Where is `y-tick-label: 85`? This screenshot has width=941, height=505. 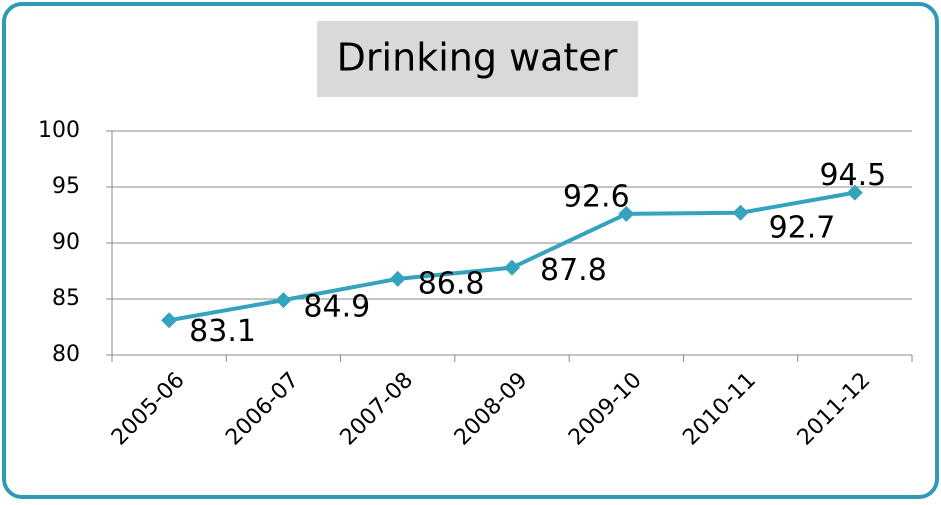
y-tick-label: 85 is located at coordinates (66, 298).